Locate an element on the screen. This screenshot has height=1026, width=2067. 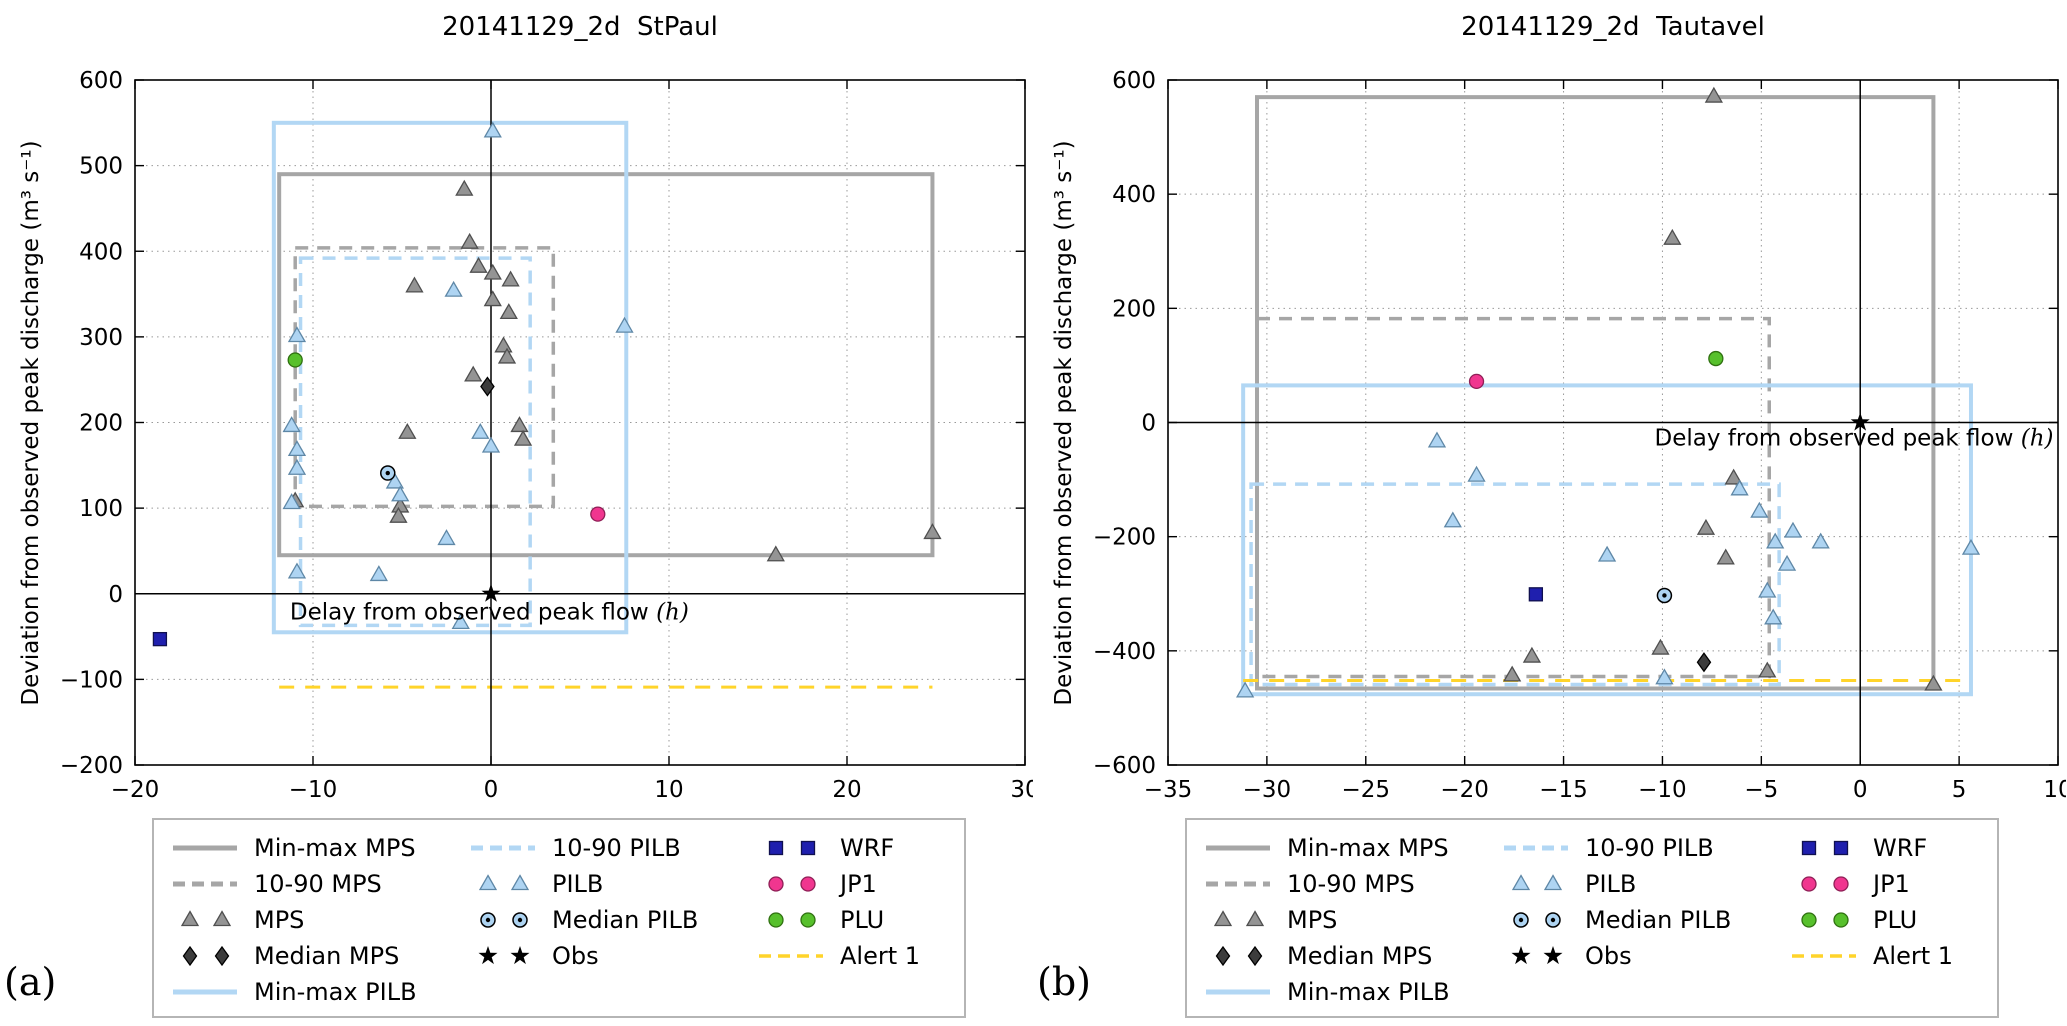
legend-entry-obs: Obs is located at coordinates (612, 956).